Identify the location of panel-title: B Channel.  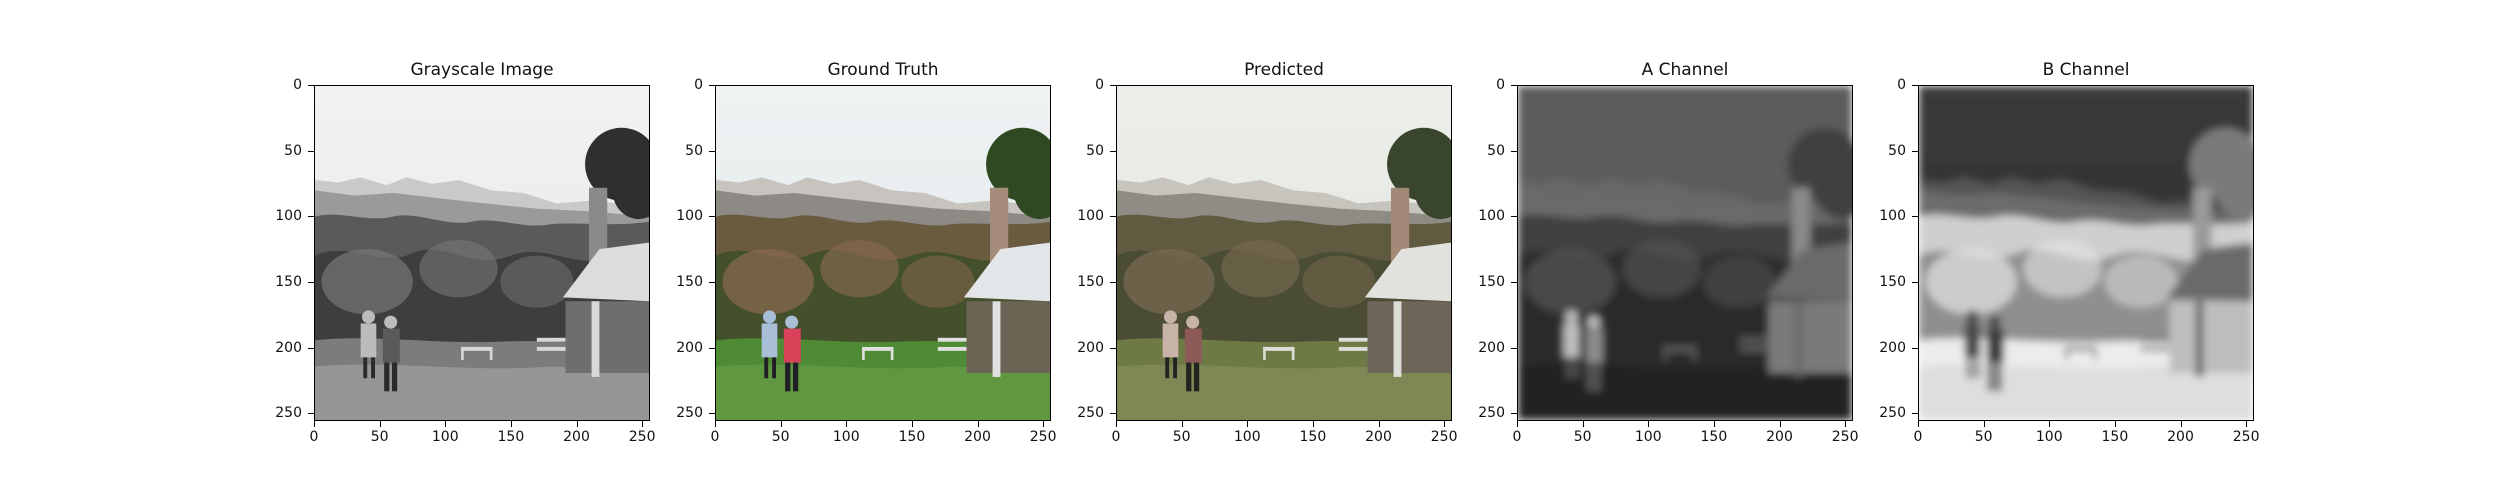
(2086, 70).